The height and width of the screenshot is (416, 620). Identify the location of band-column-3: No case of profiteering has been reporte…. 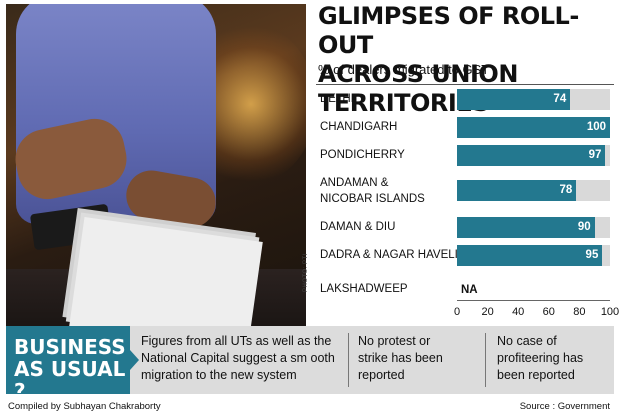
(554, 358).